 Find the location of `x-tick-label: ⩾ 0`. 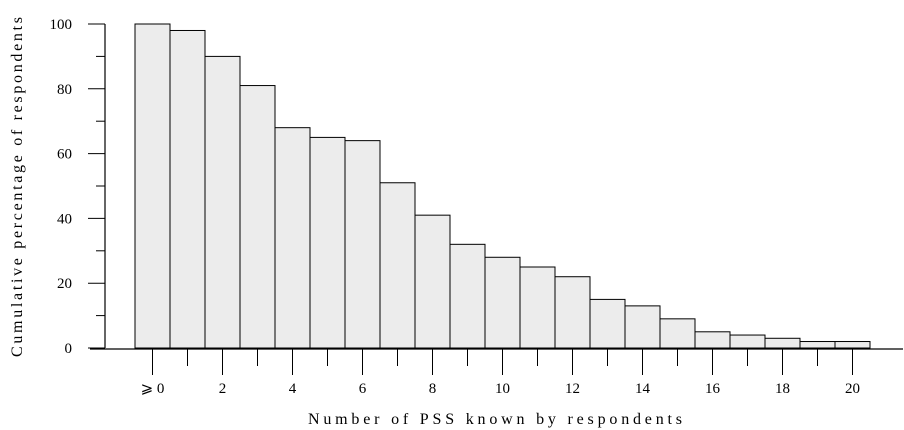

x-tick-label: ⩾ 0 is located at coordinates (153, 389).